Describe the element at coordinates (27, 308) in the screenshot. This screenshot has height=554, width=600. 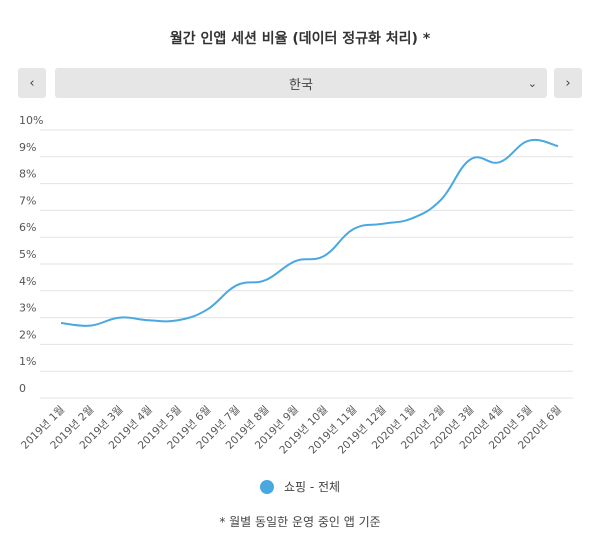
I see `y-tick-label: 3%` at that location.